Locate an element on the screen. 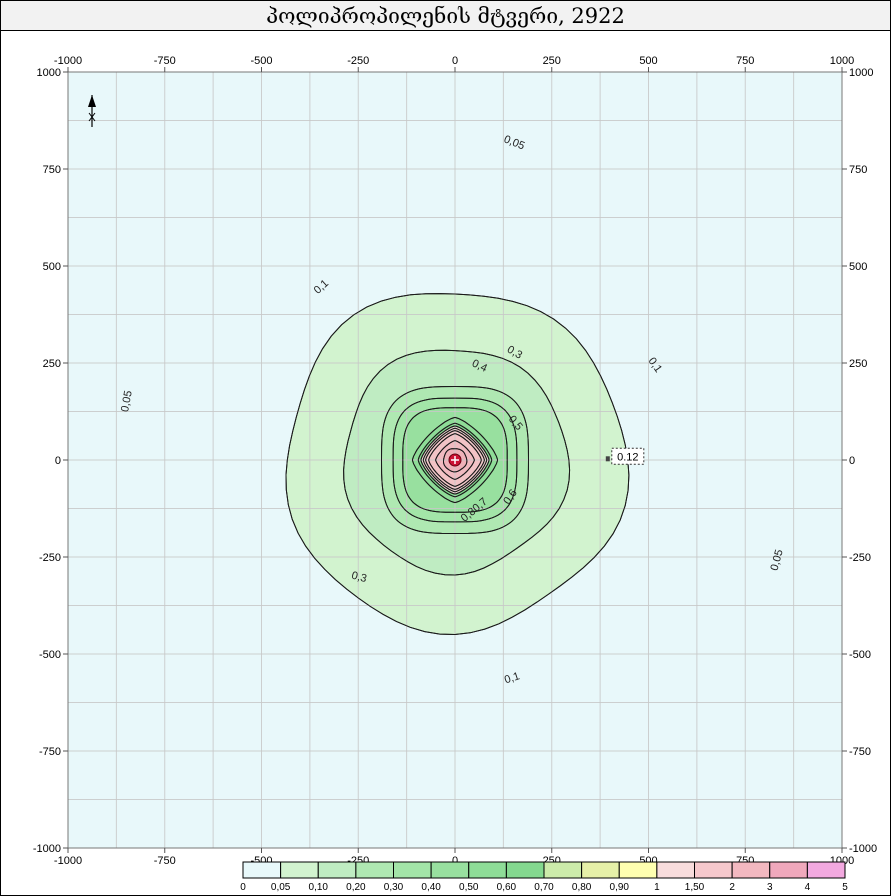  point-marker is located at coordinates (607, 459).